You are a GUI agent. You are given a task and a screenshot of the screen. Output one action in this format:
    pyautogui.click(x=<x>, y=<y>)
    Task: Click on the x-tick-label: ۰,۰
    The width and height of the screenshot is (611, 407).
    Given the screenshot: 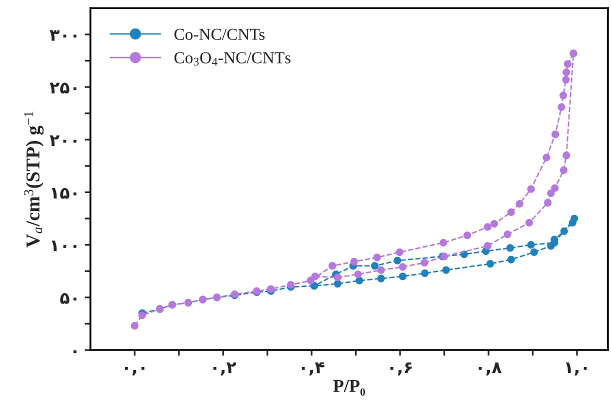 What is the action you would take?
    pyautogui.click(x=134, y=371)
    